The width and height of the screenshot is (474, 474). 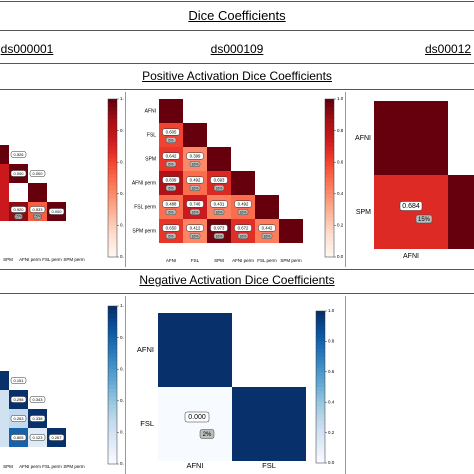 What do you see at coordinates (171, 131) in the screenshot?
I see `pos2-value-0-text: 0.605` at bounding box center [171, 131].